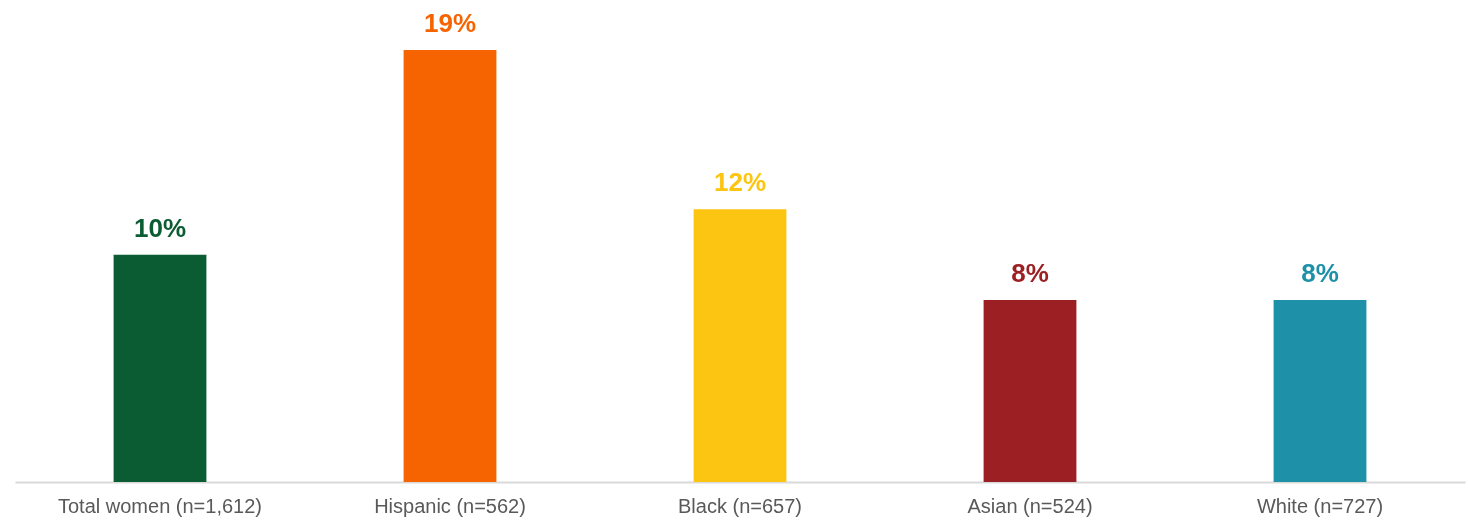 The width and height of the screenshot is (1468, 523). What do you see at coordinates (450, 23) in the screenshot?
I see `data-label: 19%` at bounding box center [450, 23].